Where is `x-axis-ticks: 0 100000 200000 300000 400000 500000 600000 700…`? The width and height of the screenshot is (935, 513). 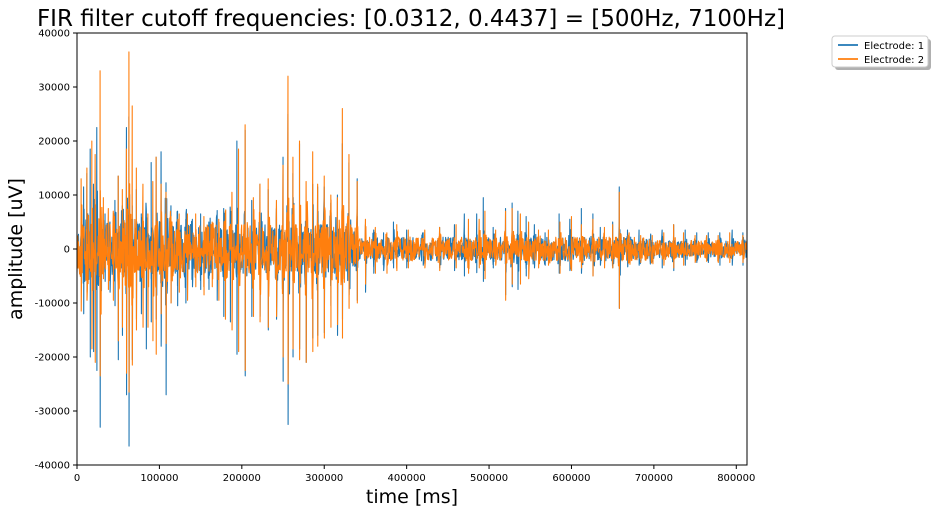 x-axis-ticks: 0 100000 200000 300000 400000 500000 600000 700… is located at coordinates (414, 474).